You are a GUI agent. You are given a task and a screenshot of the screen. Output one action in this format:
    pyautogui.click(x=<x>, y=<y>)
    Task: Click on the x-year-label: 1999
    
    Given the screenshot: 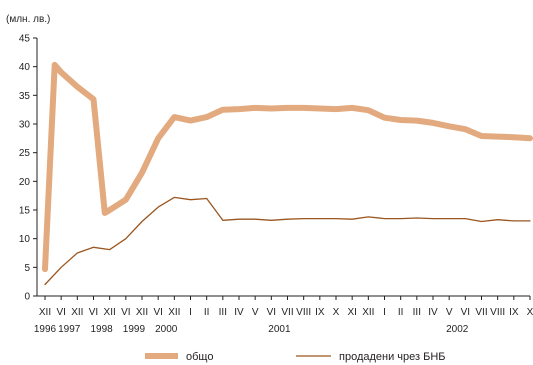 What is the action you would take?
    pyautogui.click(x=134, y=329)
    